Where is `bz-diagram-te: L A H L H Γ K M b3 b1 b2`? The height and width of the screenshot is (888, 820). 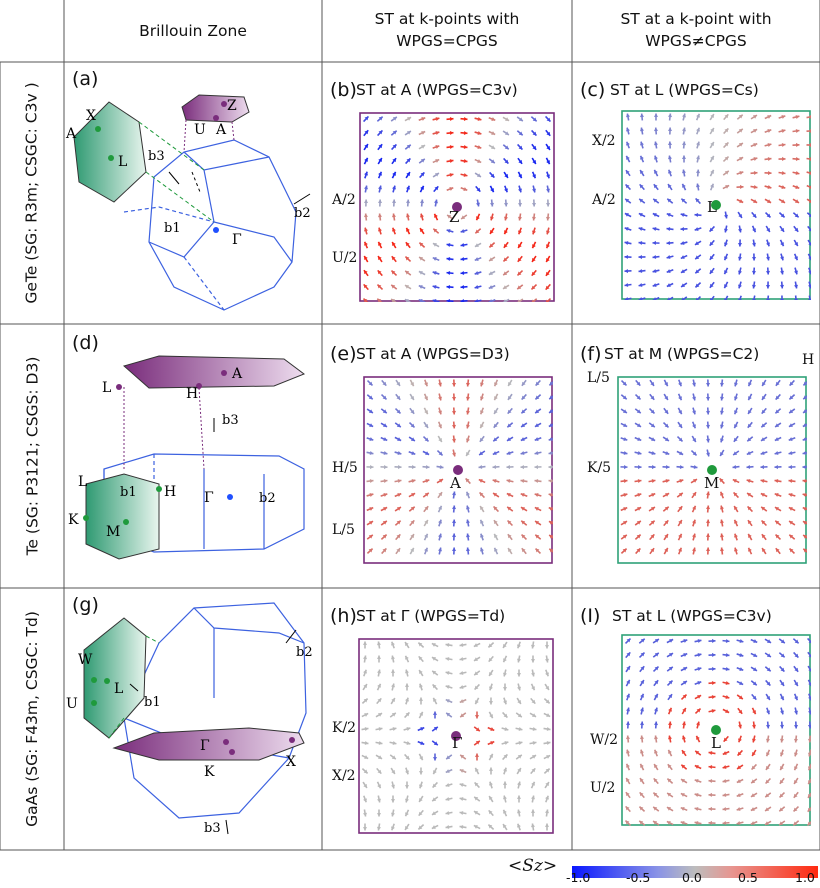 bz-diagram-te: L A H L H Γ K M b3 b1 b2 is located at coordinates (187, 457).